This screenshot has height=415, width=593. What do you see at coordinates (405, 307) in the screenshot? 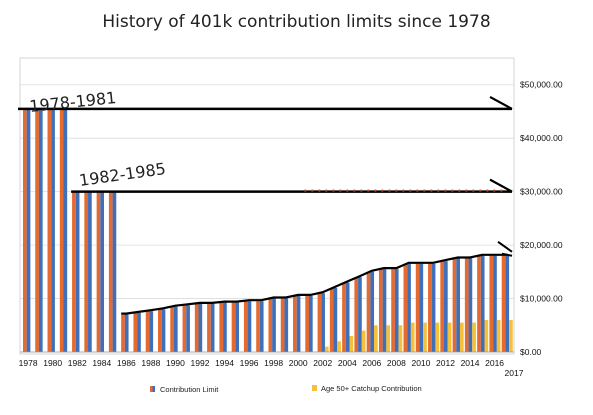
I see `bar-contribution-limit-2009` at bounding box center [405, 307].